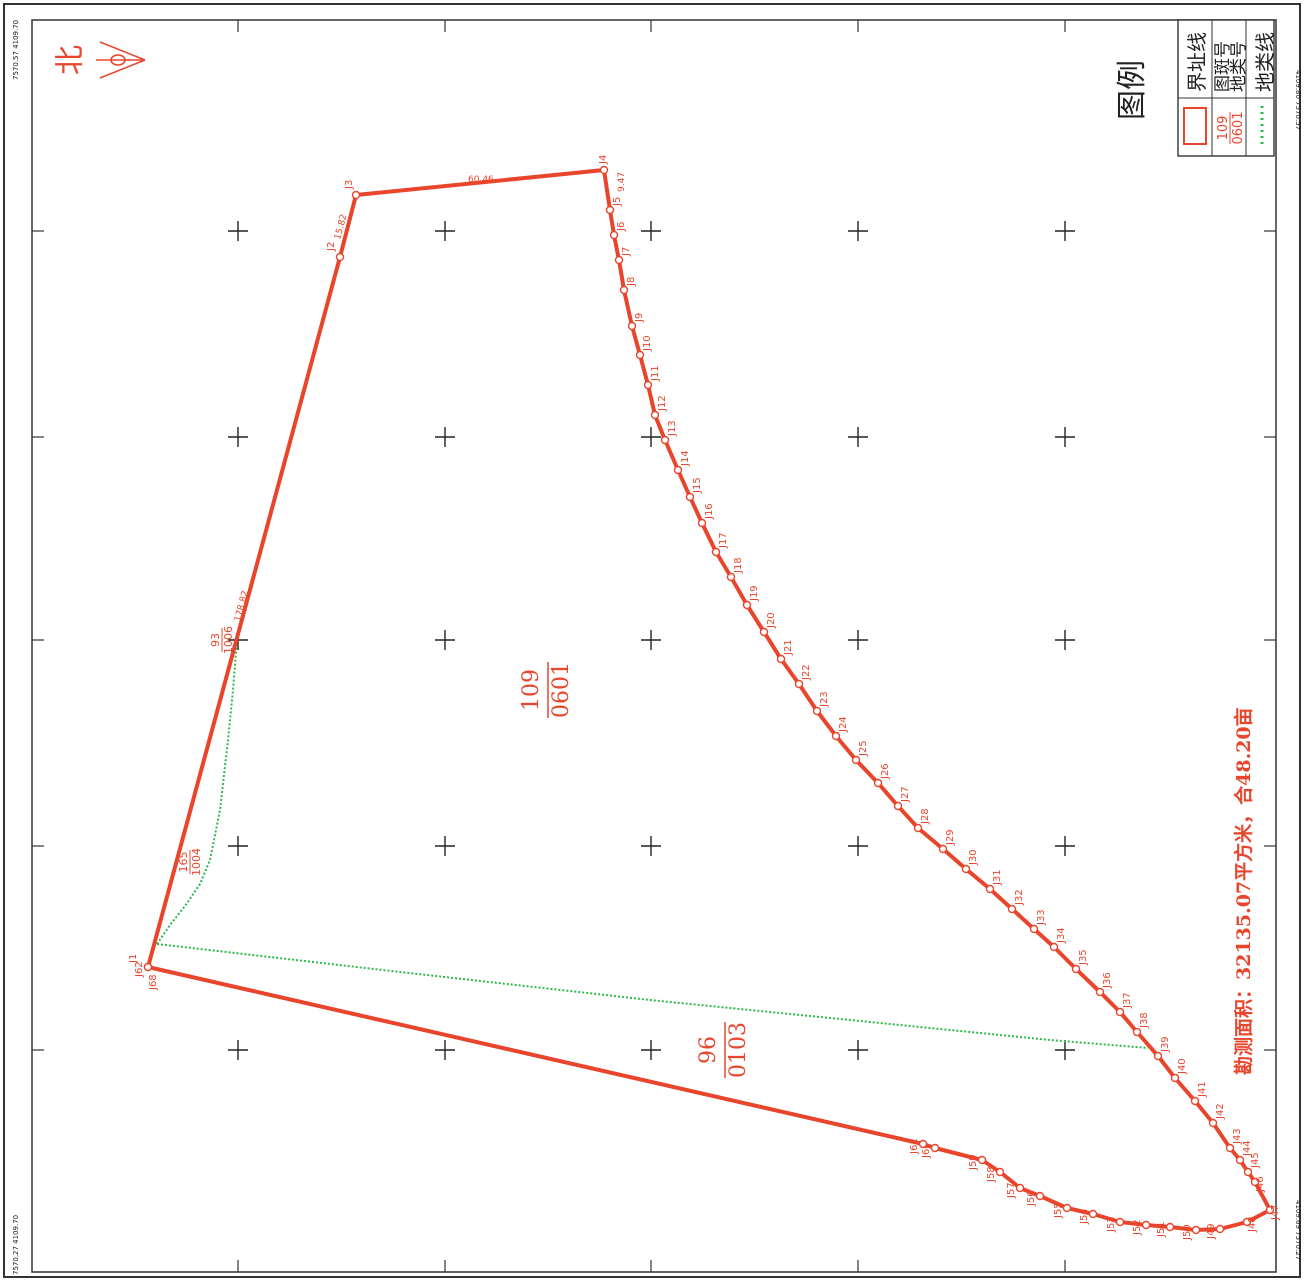 The image size is (1306, 1283). I want to click on boundary-point-label: J22, so click(806, 672).